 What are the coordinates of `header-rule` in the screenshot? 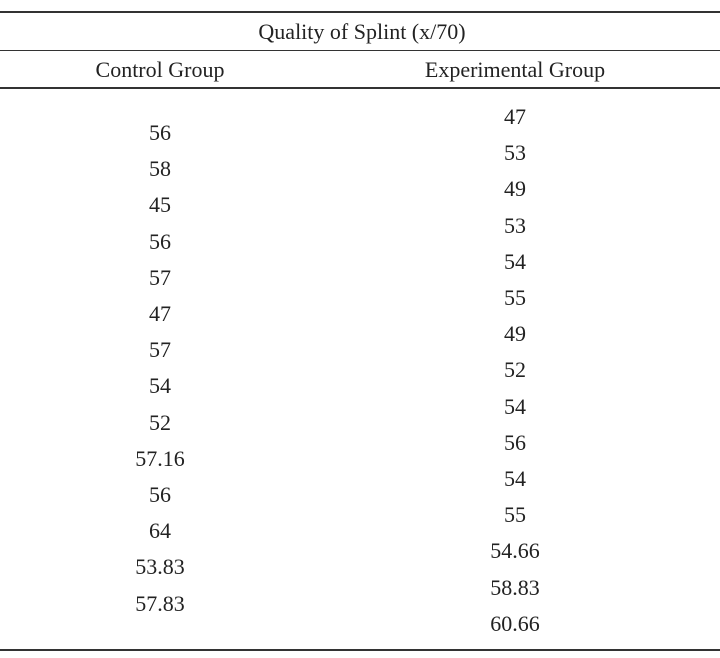 It's located at (360, 88).